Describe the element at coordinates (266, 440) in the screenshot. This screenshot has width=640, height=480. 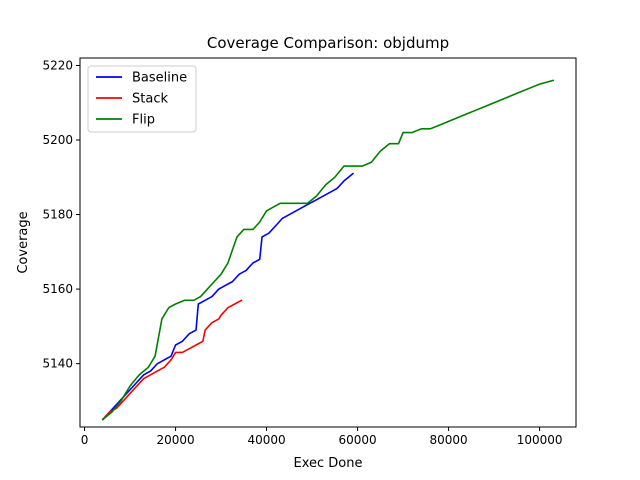
I see `x-tick-label: 40000` at that location.